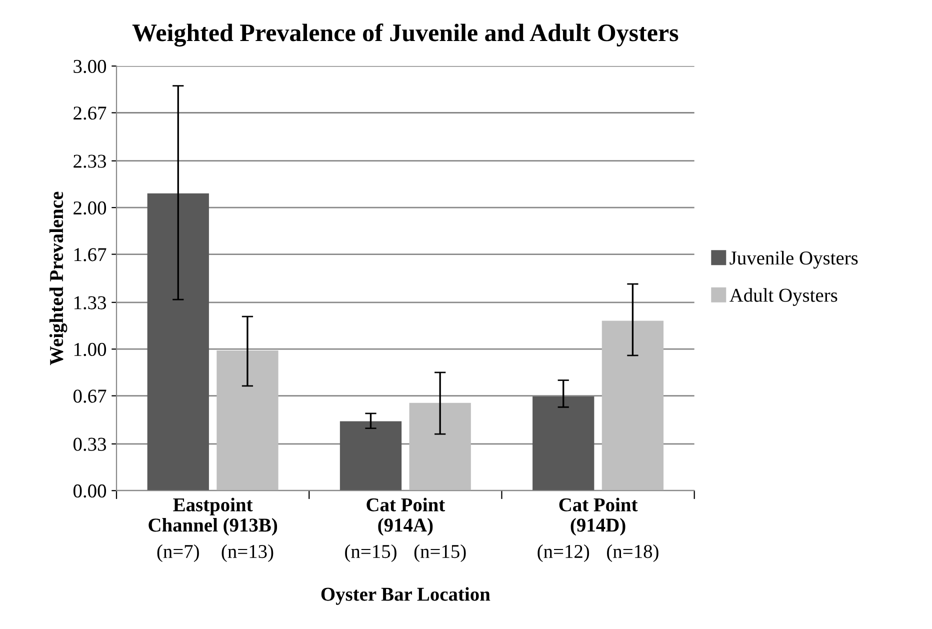  What do you see at coordinates (564, 553) in the screenshot?
I see `text: (n=12)` at bounding box center [564, 553].